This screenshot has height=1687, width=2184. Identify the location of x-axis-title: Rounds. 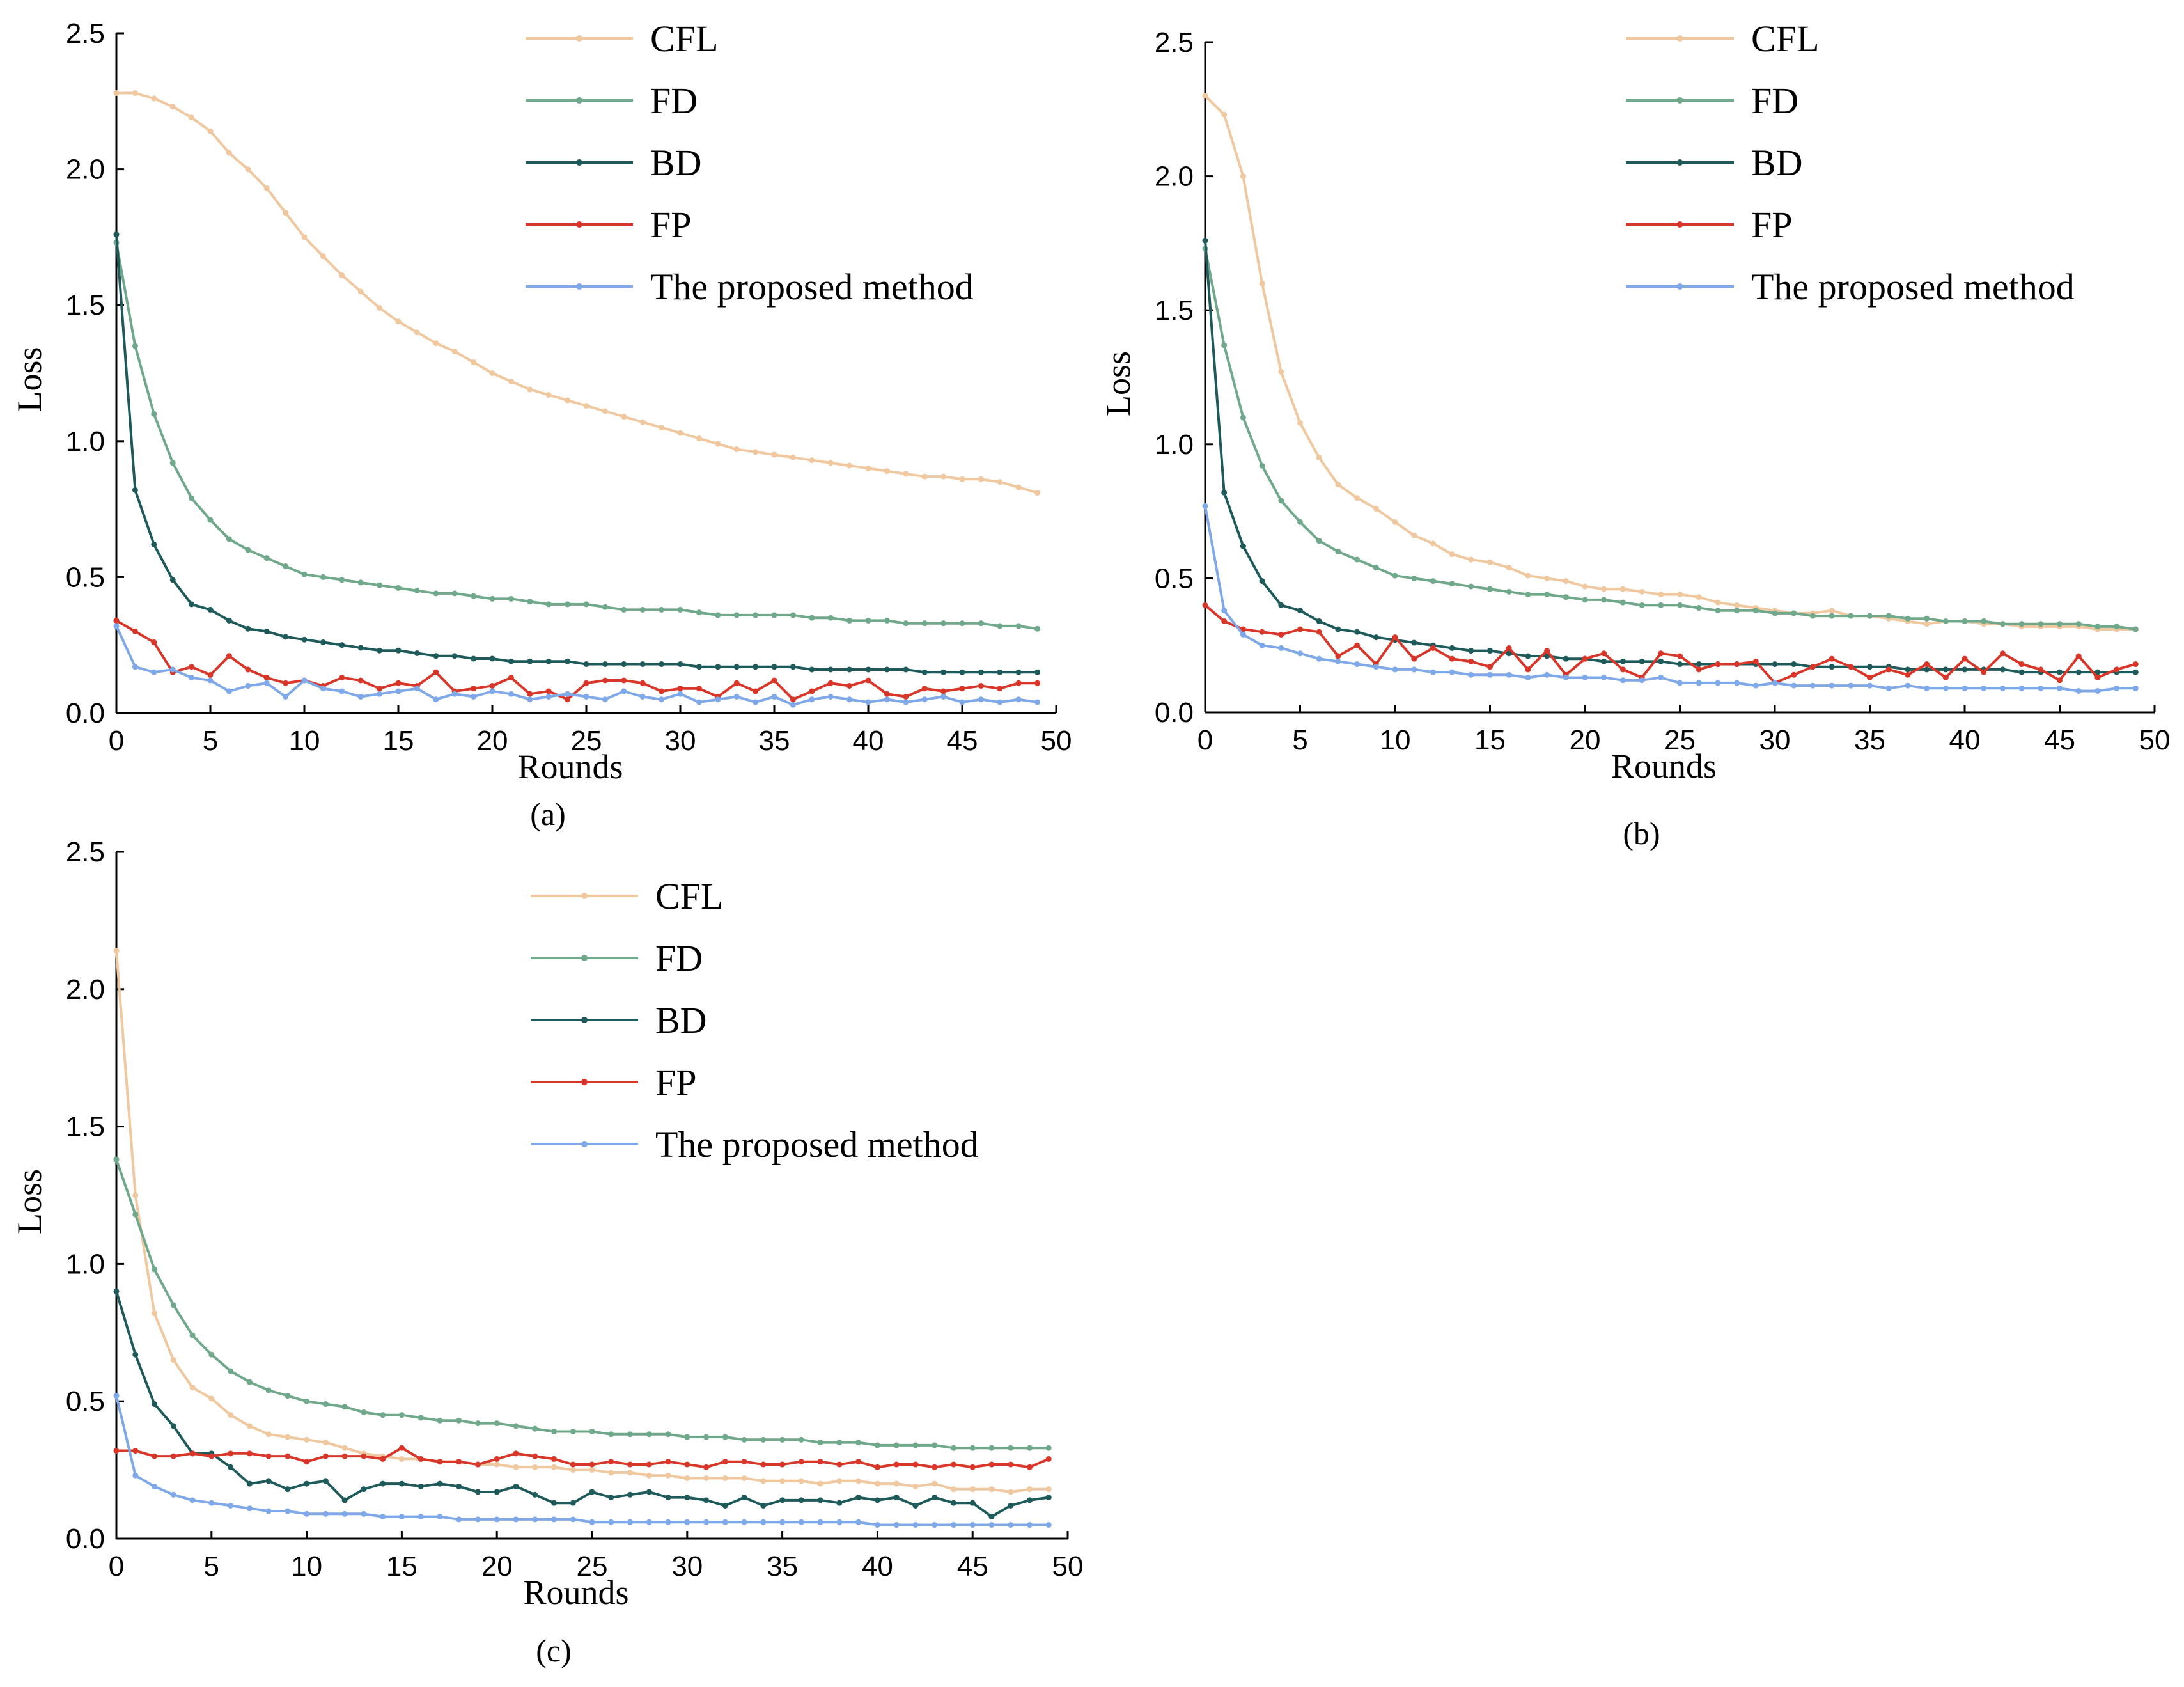
(570, 767).